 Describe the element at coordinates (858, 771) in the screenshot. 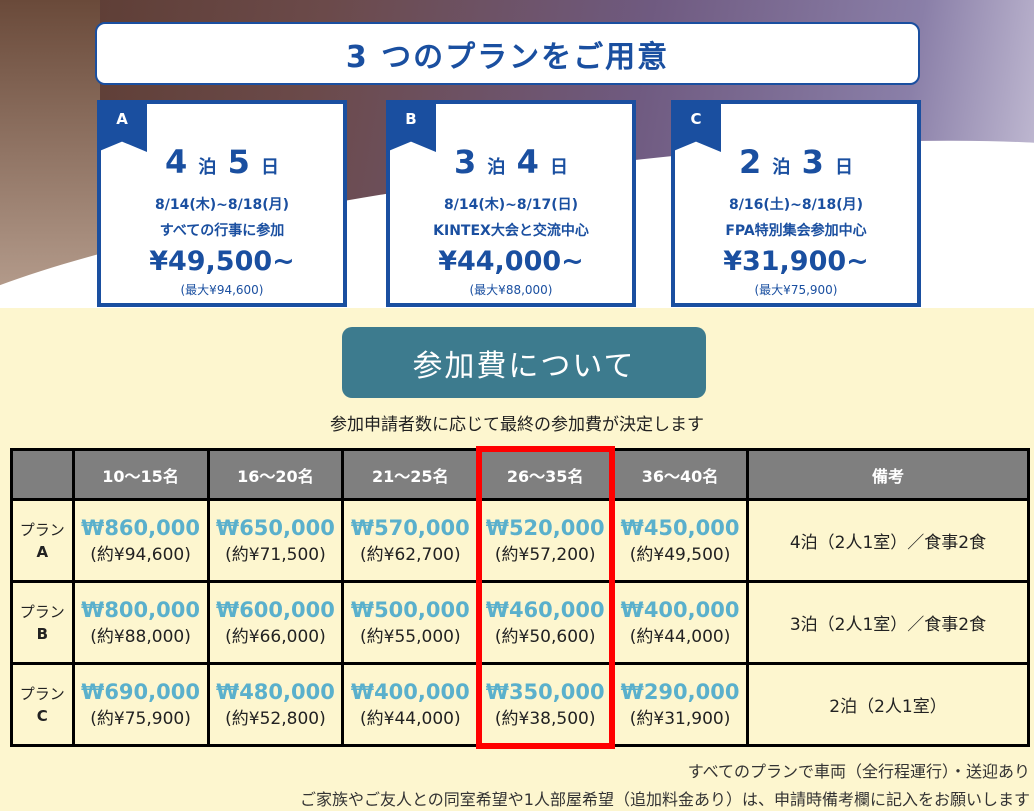

I see `footer-note-1: すべてのプランで車両（全行程運行）・送迎あり` at that location.